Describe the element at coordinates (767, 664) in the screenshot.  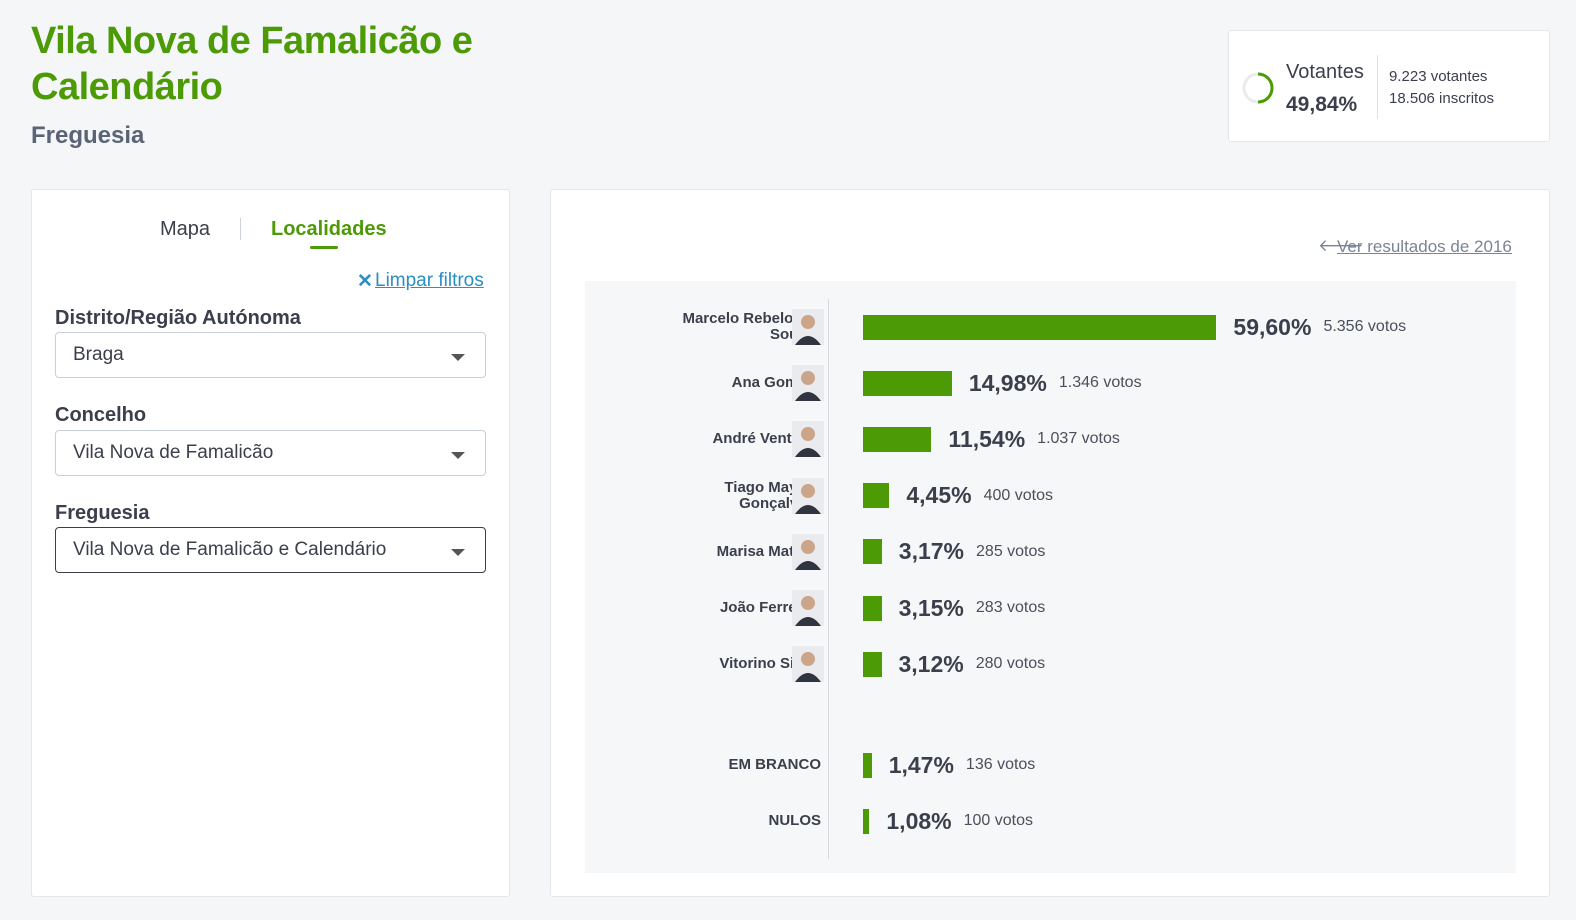
I see `candidate-name: Vitorino Silva` at that location.